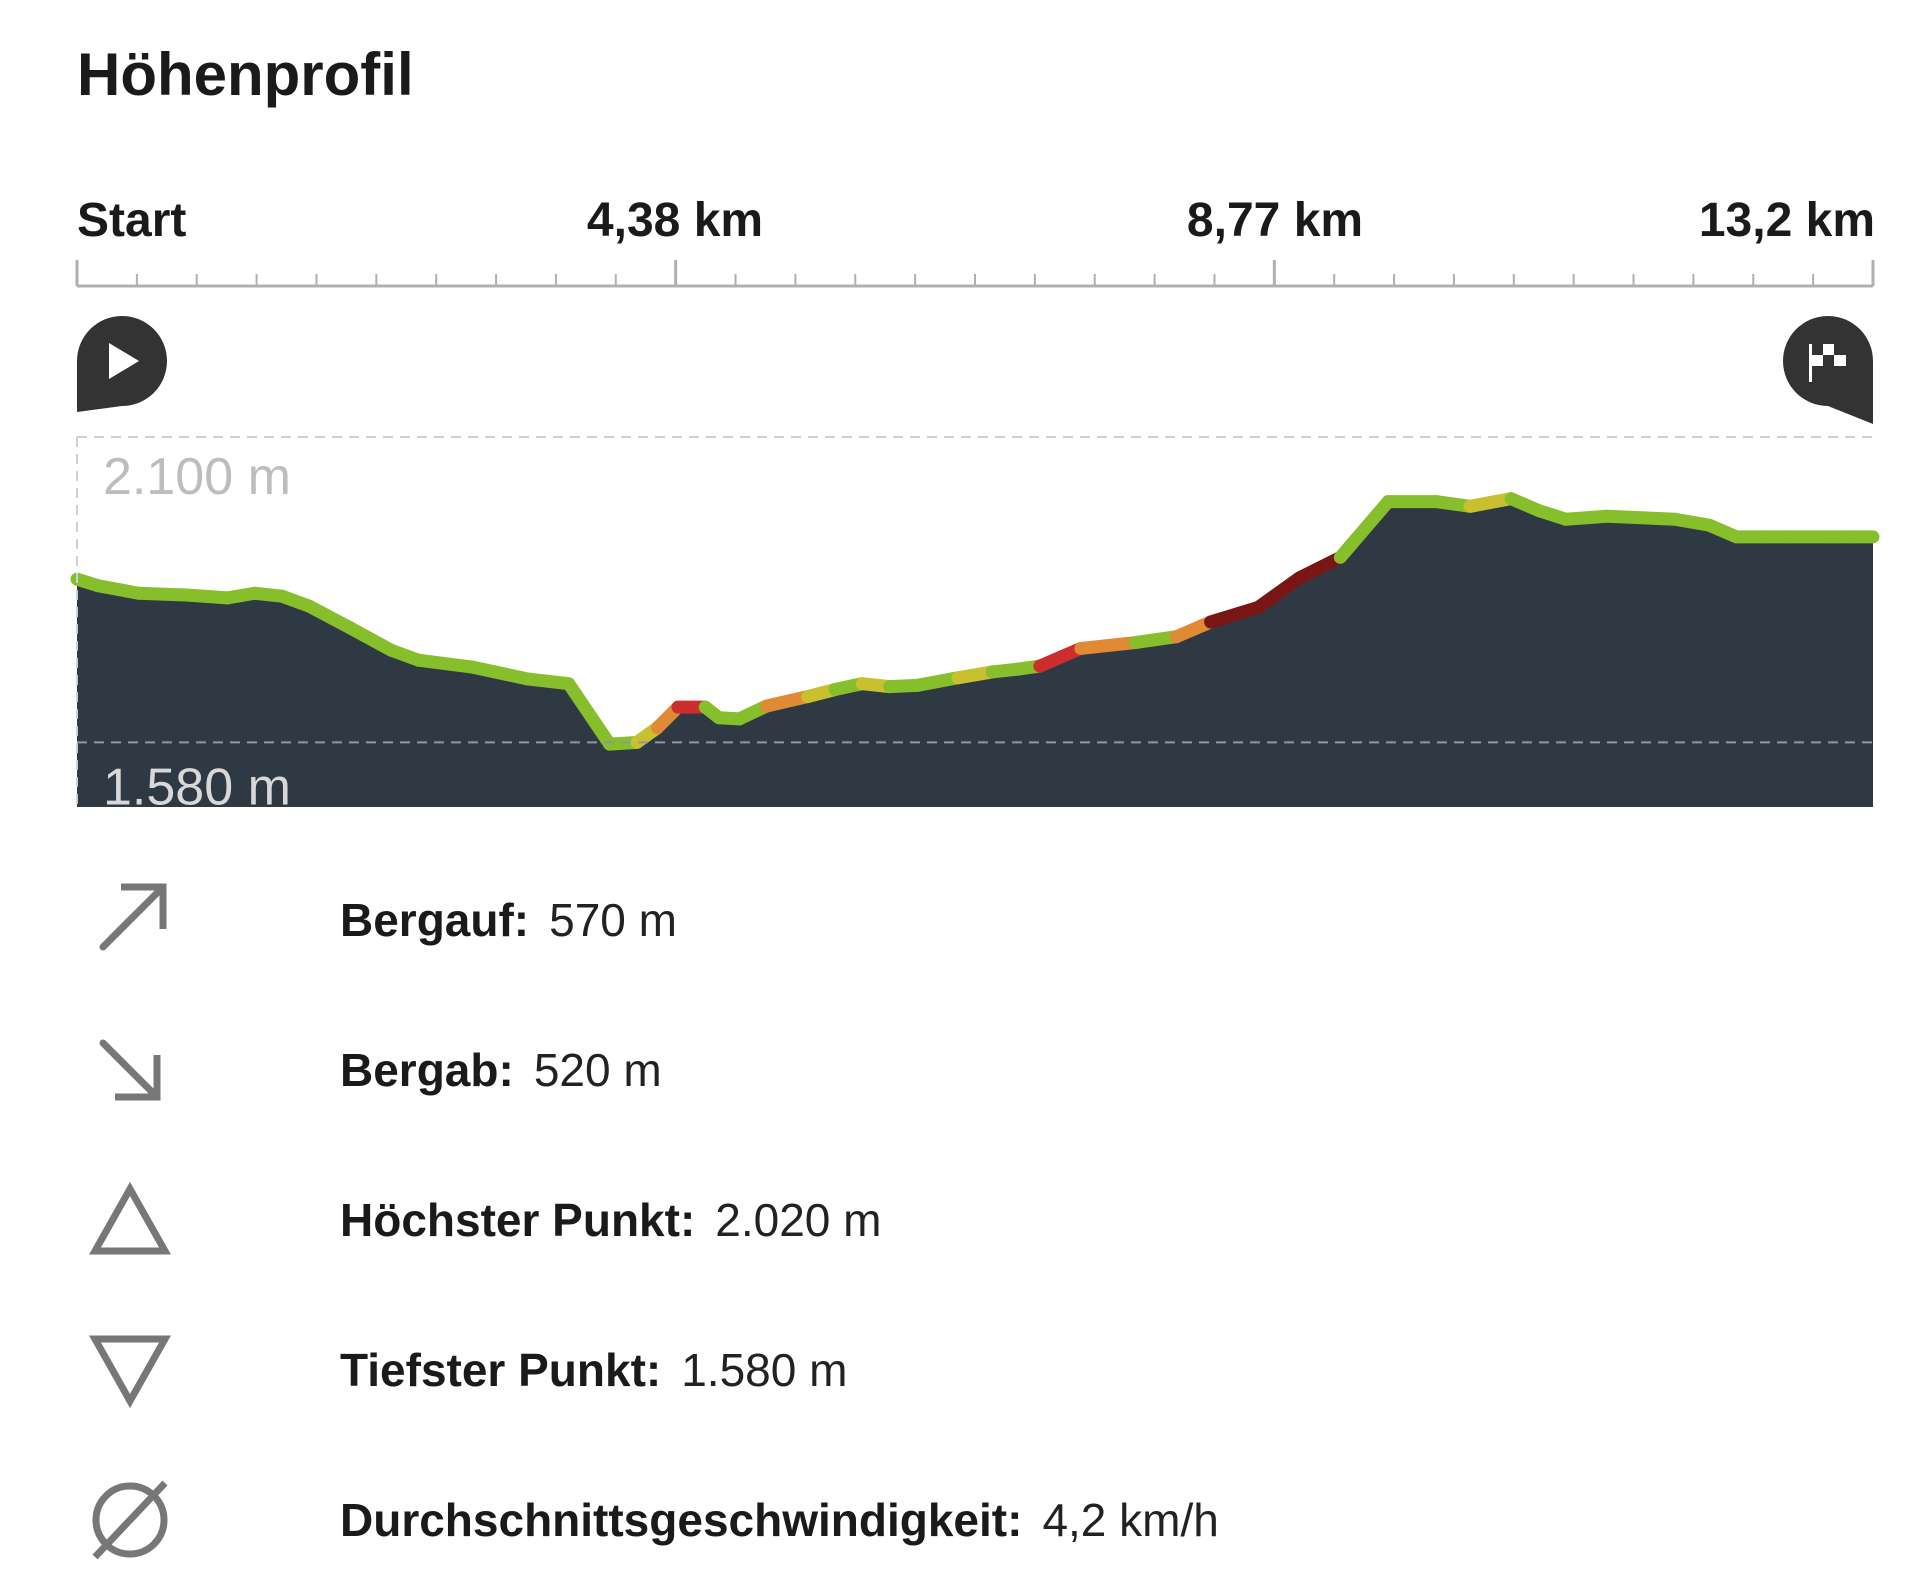  What do you see at coordinates (1130, 1520) in the screenshot?
I see `stat-average-speed-value: 4,2 km/h` at bounding box center [1130, 1520].